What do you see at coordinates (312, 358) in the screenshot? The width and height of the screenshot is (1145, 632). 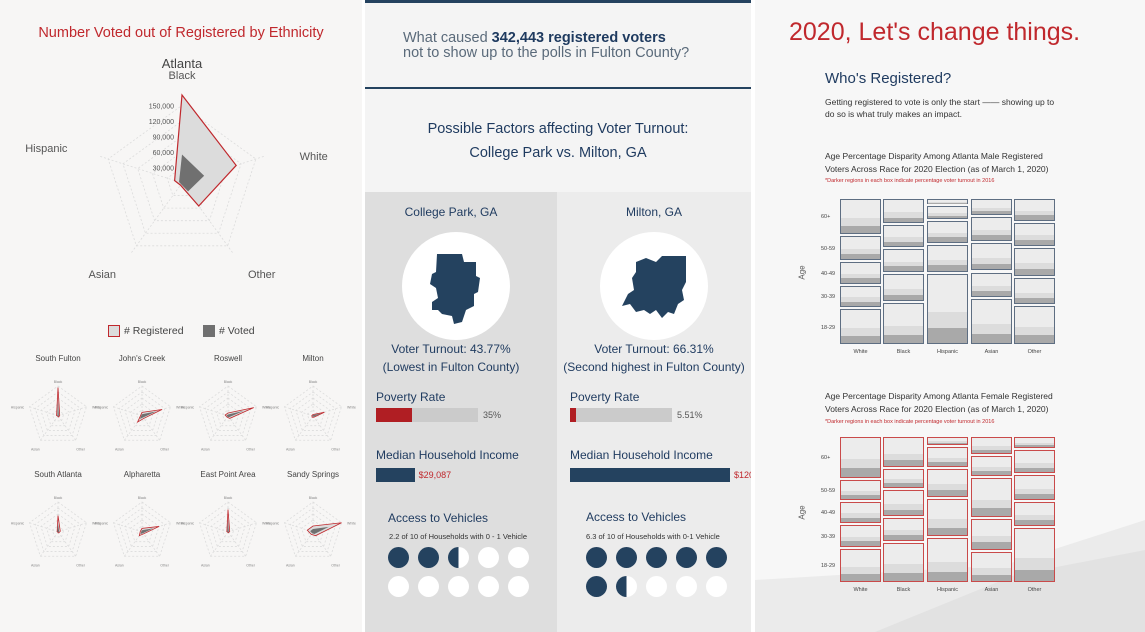 I see `mini-radar-title: Milton` at bounding box center [312, 358].